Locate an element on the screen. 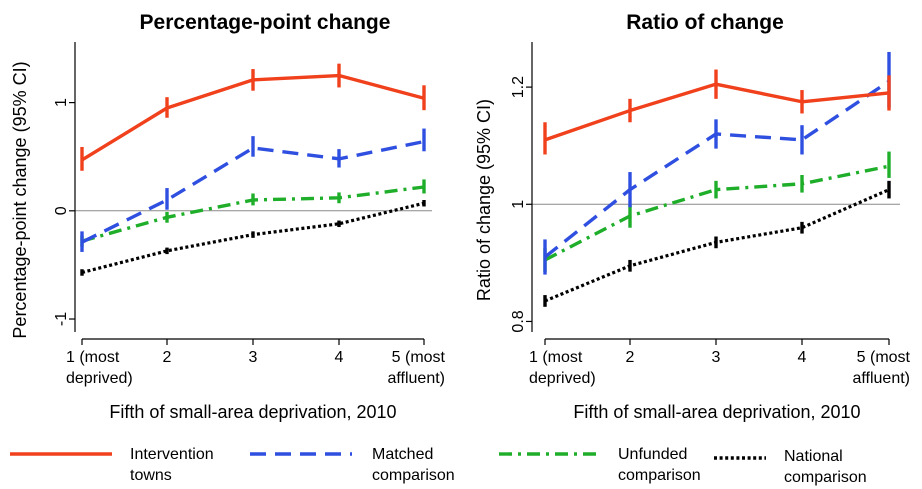 The image size is (922, 489). y-axis-label: Ratio of change (95% CI) is located at coordinates (484, 200).